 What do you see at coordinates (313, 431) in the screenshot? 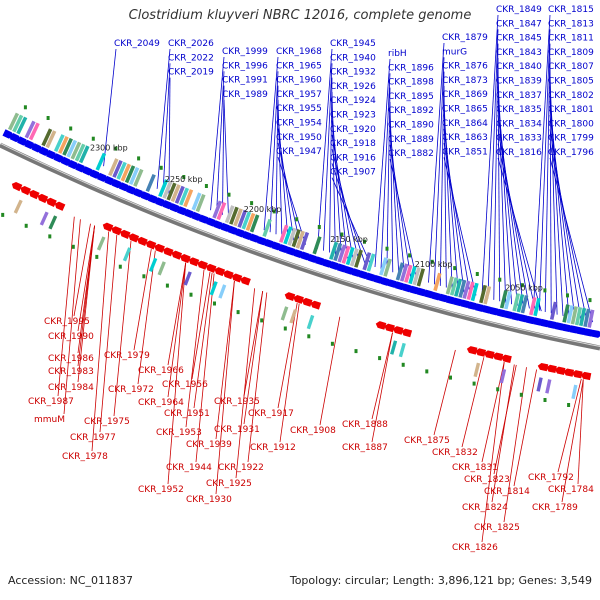
I see `reverse-gene-label: CKR_1908` at bounding box center [313, 431].